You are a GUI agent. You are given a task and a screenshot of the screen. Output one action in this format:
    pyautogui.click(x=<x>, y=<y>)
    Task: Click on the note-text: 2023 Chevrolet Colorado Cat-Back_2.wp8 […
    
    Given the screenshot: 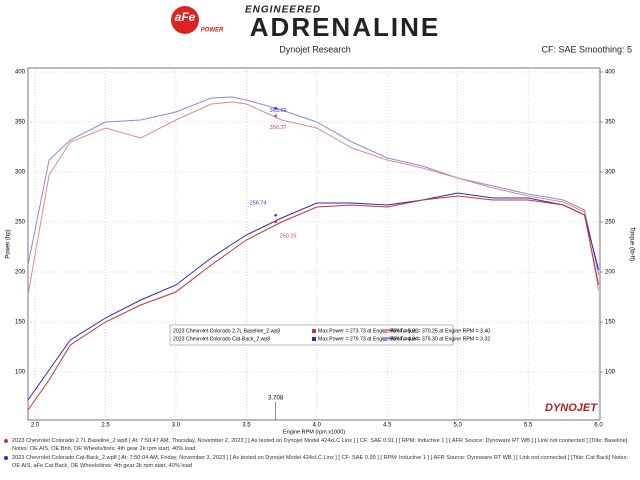 What is the action you would take?
    pyautogui.click(x=320, y=462)
    